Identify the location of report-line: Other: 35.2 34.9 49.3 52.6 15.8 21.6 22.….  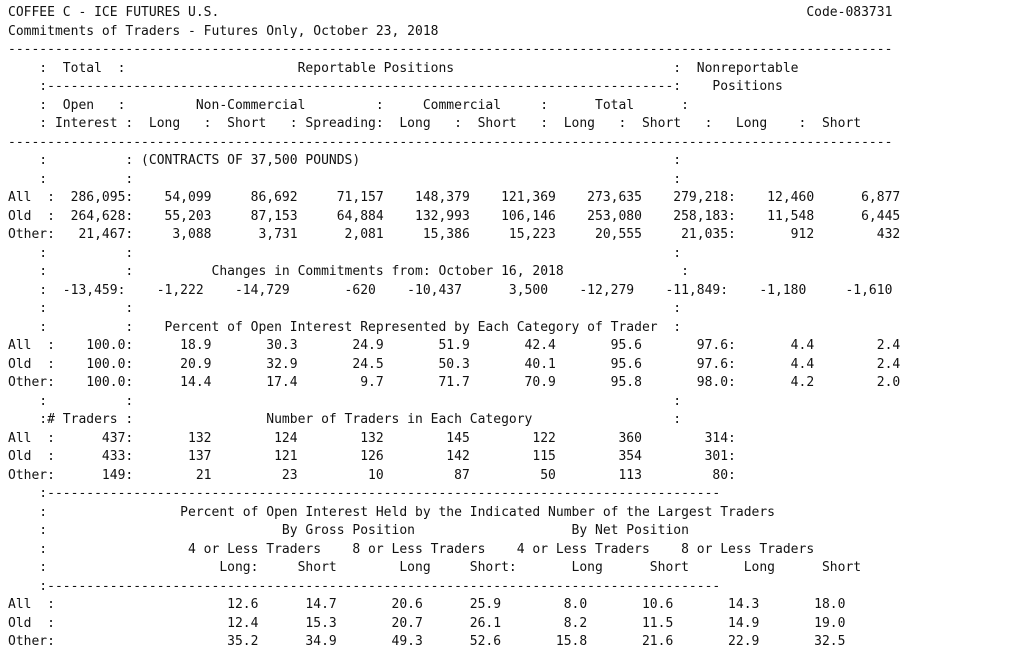
(427, 641).